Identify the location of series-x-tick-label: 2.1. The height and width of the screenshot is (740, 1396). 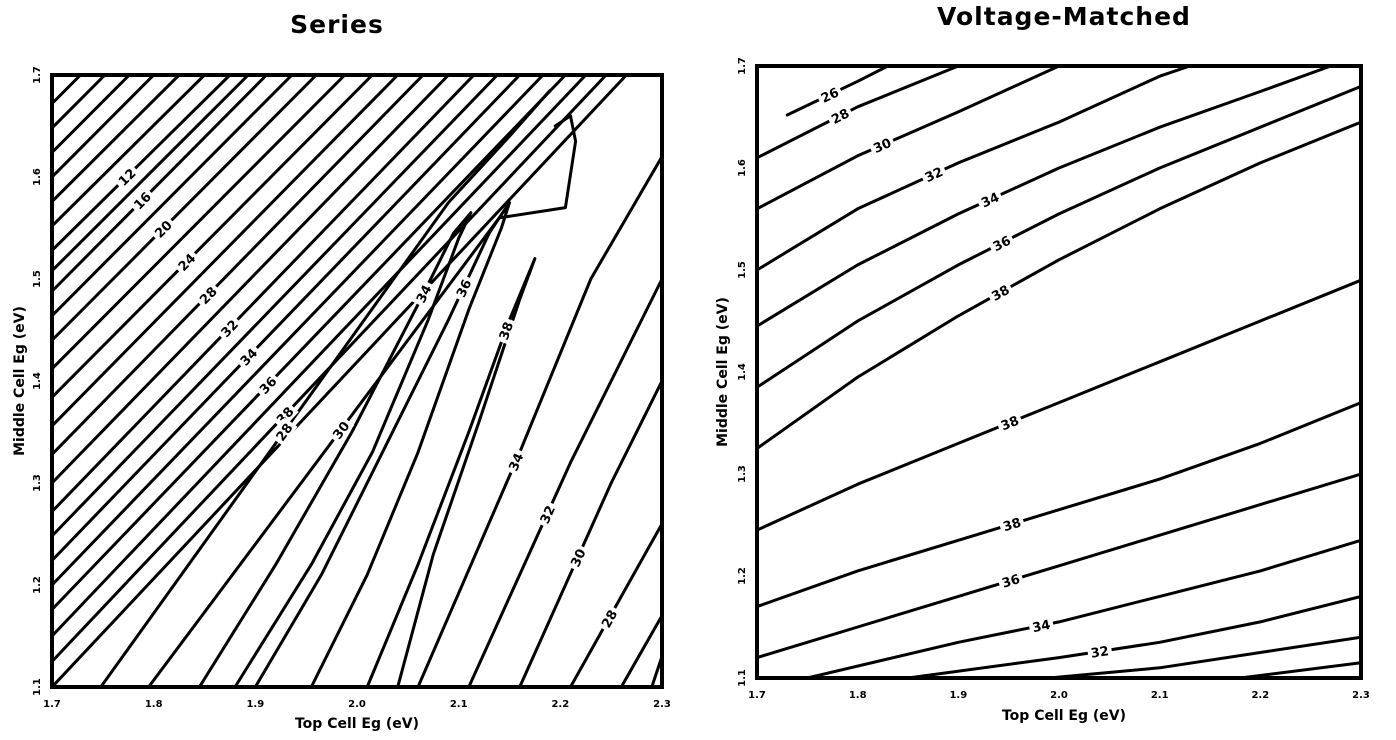
(459, 704).